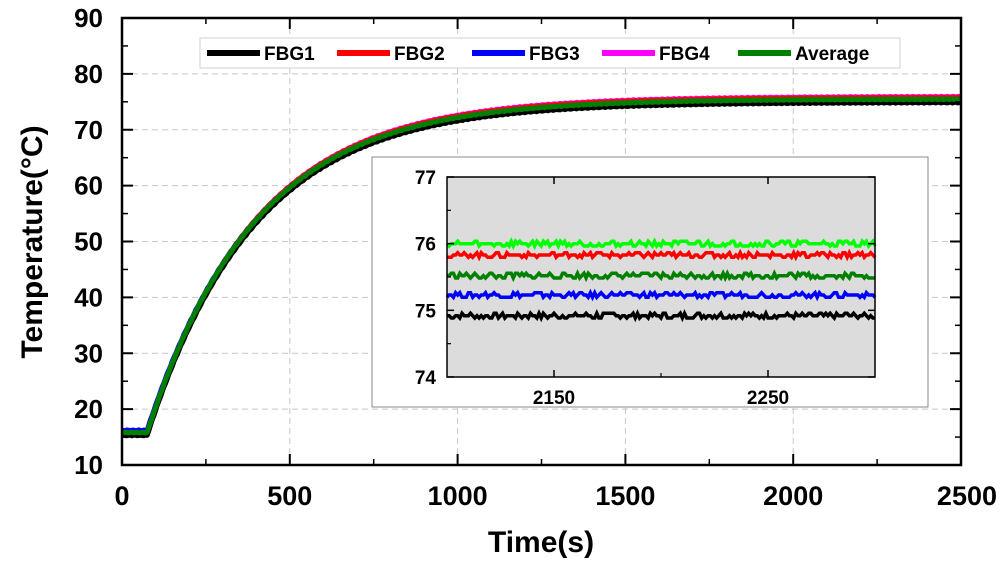  What do you see at coordinates (289, 496) in the screenshot?
I see `x-tick-label: 500` at bounding box center [289, 496].